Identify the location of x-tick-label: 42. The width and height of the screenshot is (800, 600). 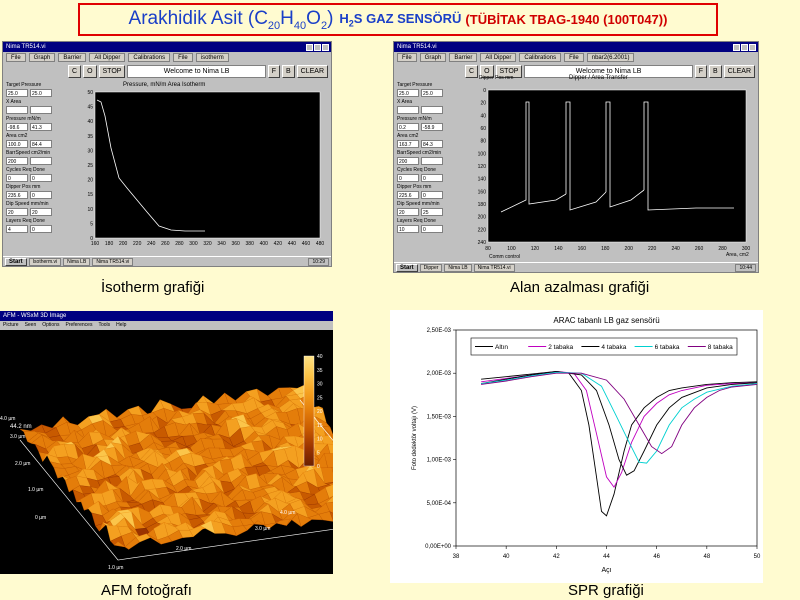
(556, 557).